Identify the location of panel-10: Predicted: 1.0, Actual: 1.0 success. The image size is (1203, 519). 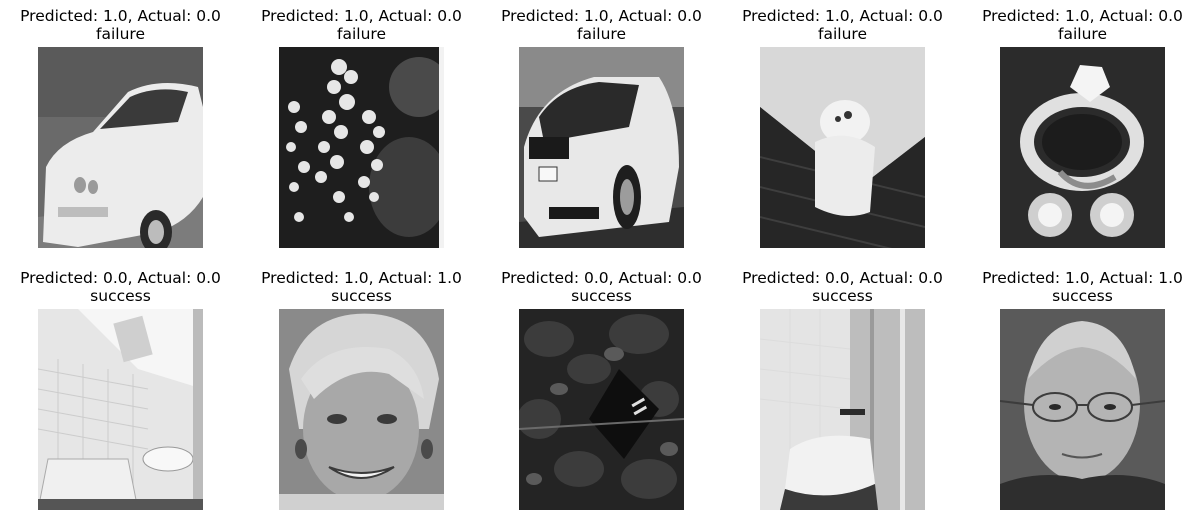
(1082, 386).